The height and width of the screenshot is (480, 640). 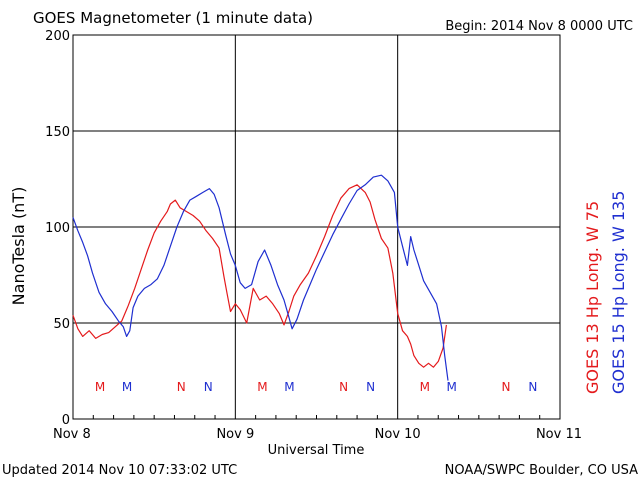 I want to click on updated-label: Updated 2014 Nov 10 07:33:02 UTC, so click(x=119, y=470).